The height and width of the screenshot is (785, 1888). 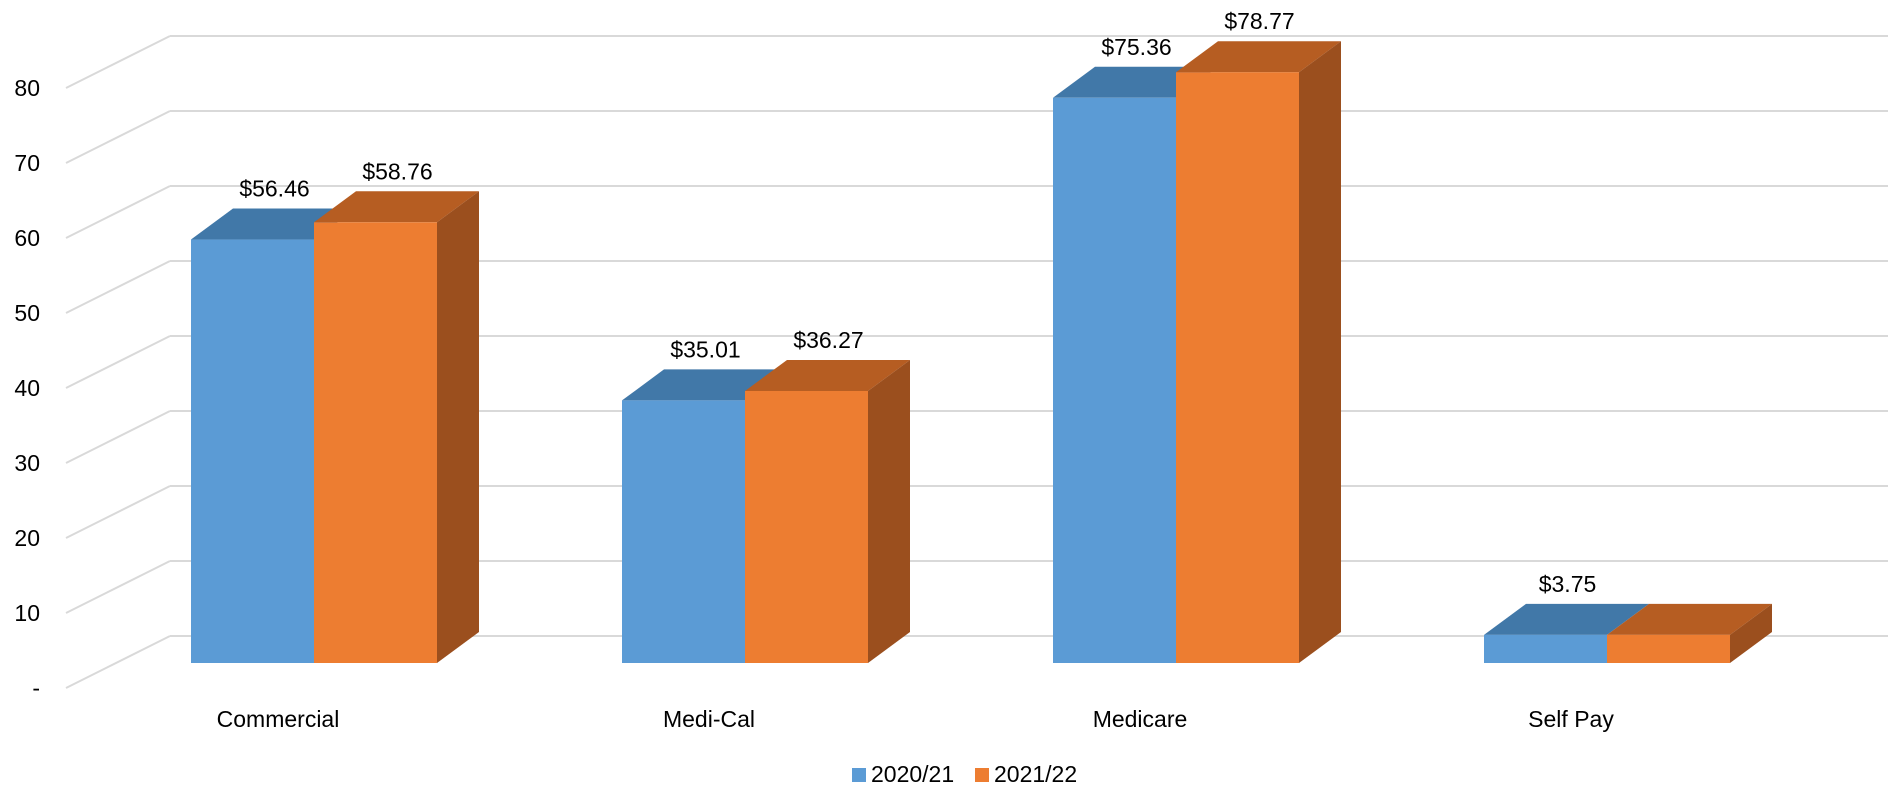 I want to click on y-tick-label: 60, so click(x=27, y=238).